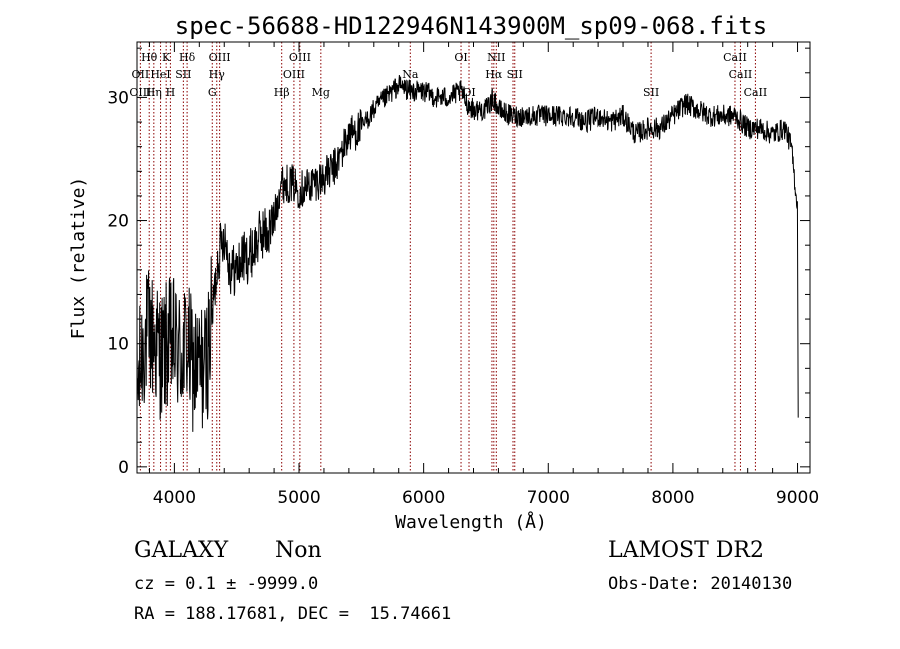 The height and width of the screenshot is (649, 900). Describe the element at coordinates (171, 92) in the screenshot. I see `line-marker-label: H` at that location.